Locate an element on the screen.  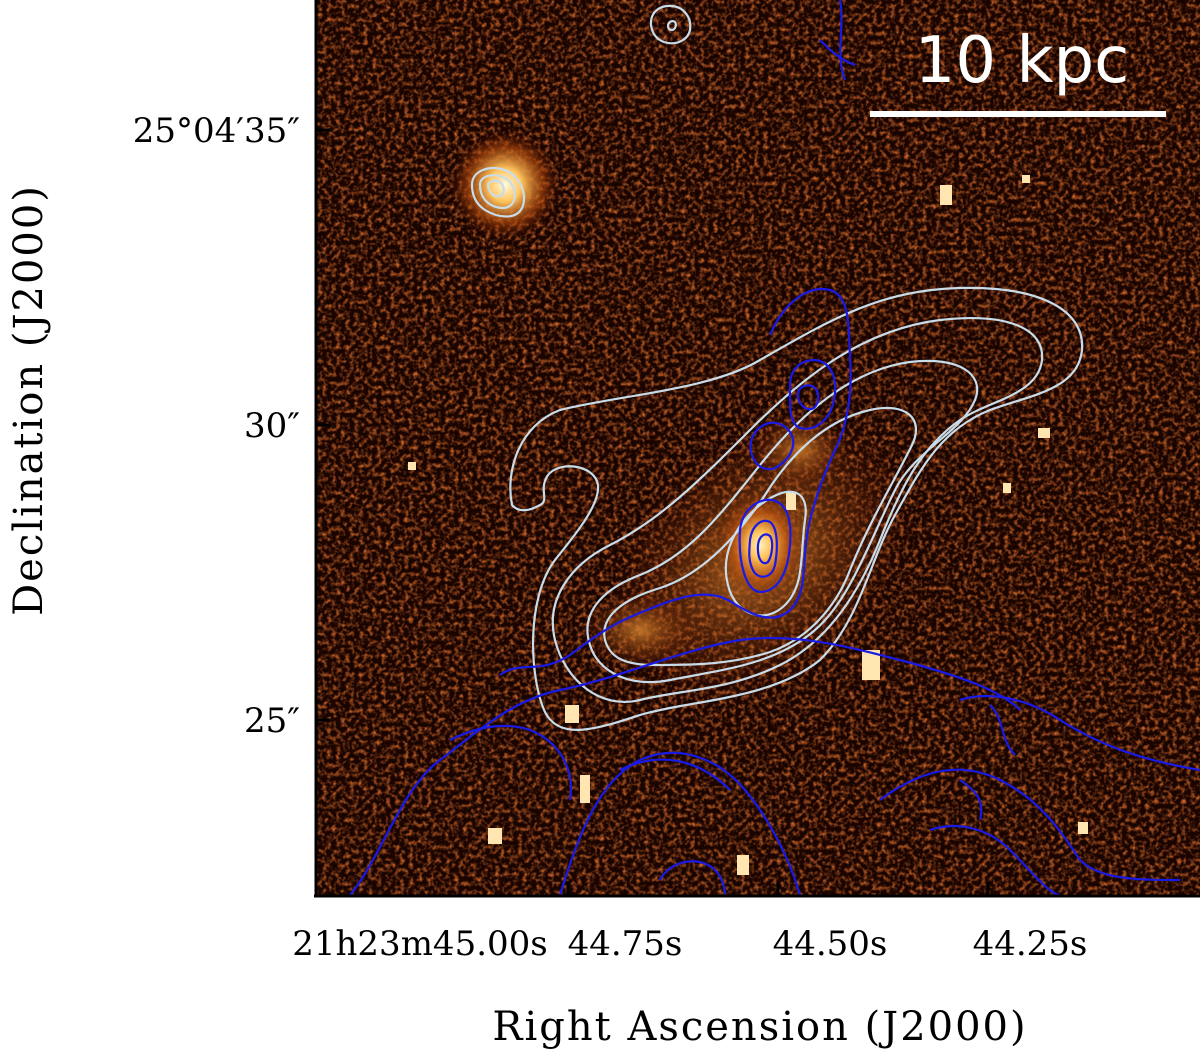
dec-tick-label: 30″ is located at coordinates (272, 426).